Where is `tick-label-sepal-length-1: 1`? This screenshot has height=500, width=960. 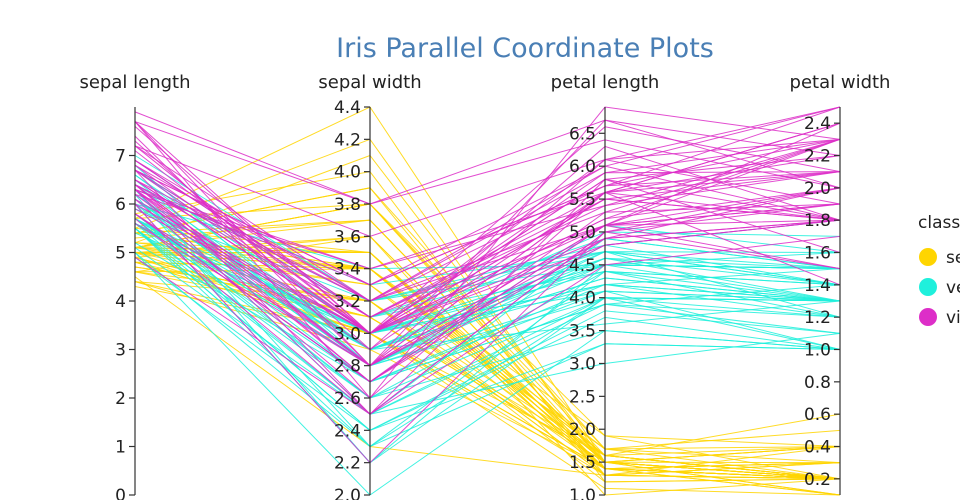
tick-label-sepal-length-1: 1 is located at coordinates (120, 448).